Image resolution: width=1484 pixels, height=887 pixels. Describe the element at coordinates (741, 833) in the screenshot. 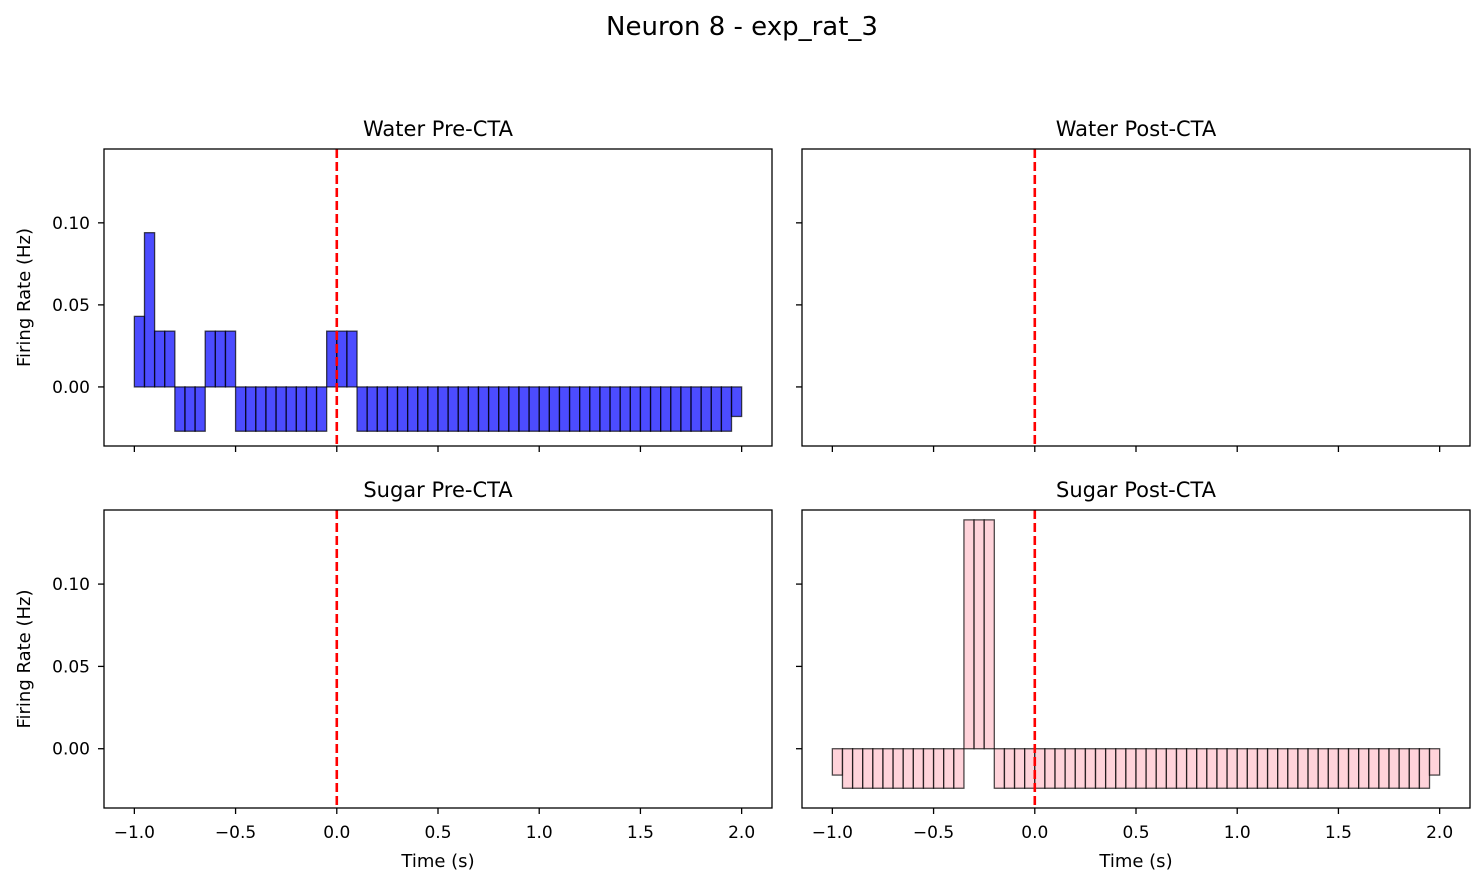

I see `chart3-x-tick-label: 2.0` at that location.